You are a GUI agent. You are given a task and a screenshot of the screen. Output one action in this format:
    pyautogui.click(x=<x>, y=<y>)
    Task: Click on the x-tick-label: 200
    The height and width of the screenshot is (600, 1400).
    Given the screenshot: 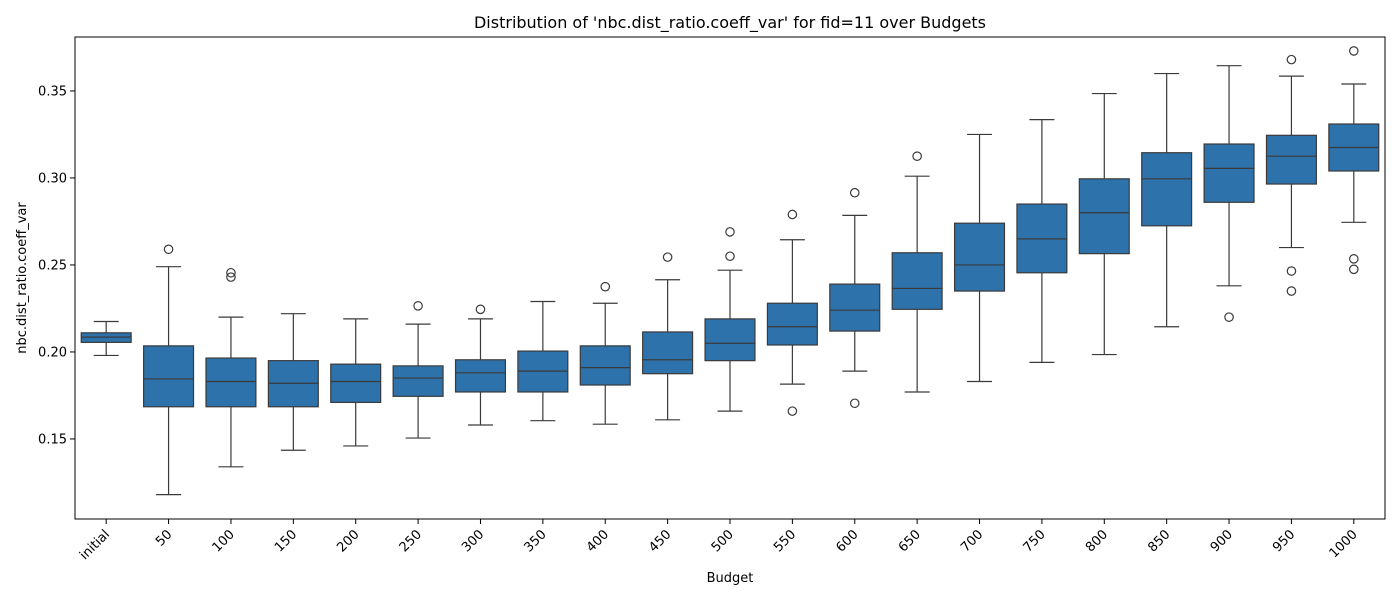 What is the action you would take?
    pyautogui.click(x=348, y=541)
    